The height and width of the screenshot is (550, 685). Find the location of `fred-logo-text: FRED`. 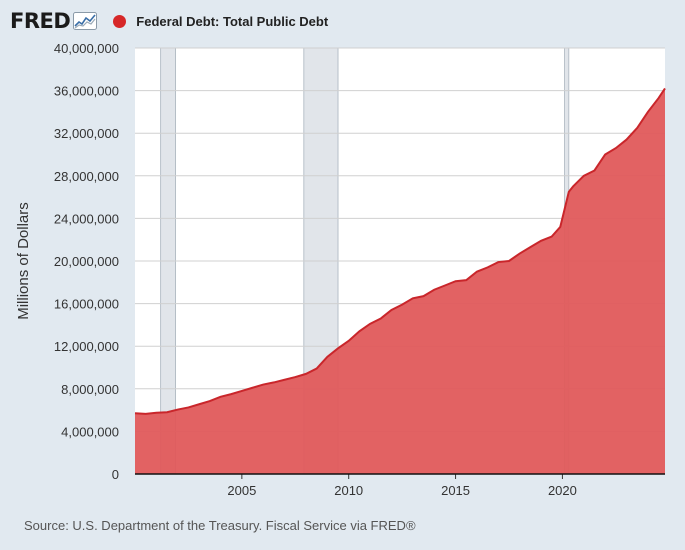

fred-logo-text: FRED is located at coordinates (40, 21).